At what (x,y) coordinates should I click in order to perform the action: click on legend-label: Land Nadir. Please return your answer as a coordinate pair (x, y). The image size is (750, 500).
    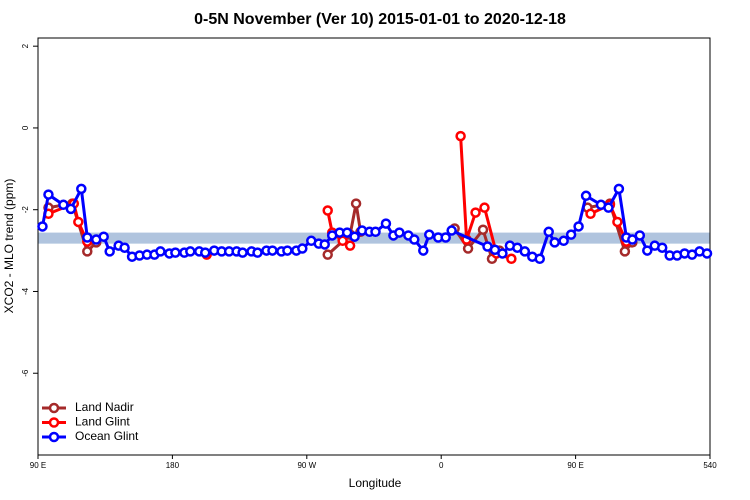
    Looking at the image, I should click on (104, 407).